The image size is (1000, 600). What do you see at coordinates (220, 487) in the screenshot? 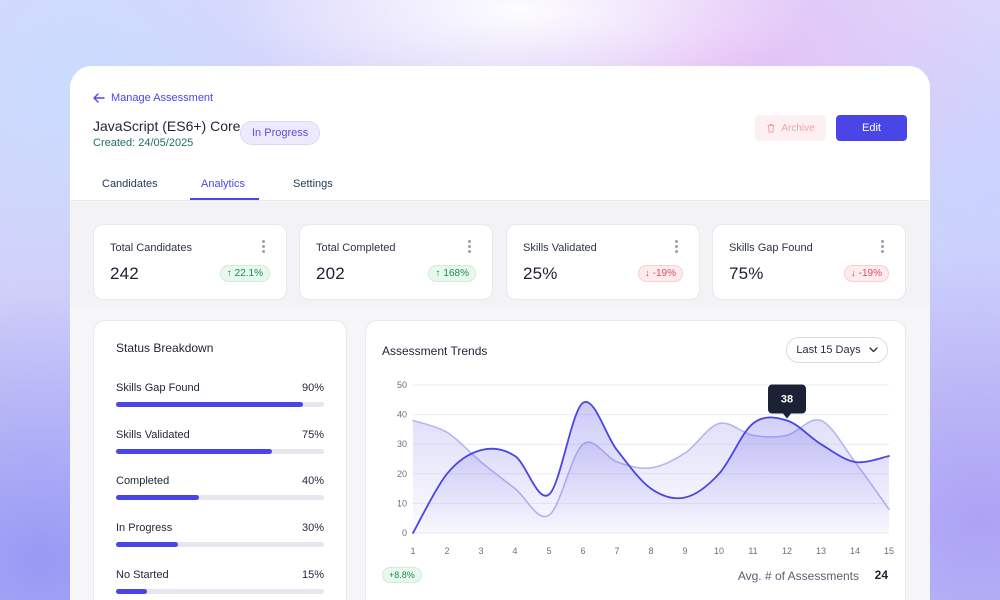
I see `breakdown-row: Completed 40%` at bounding box center [220, 487].